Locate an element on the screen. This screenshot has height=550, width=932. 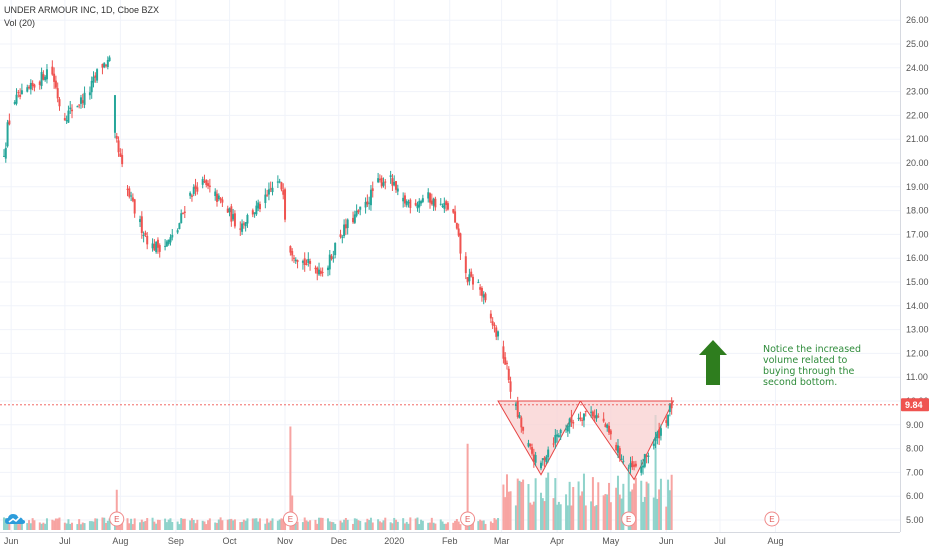
x-tick-label: Aug is located at coordinates (120, 541).